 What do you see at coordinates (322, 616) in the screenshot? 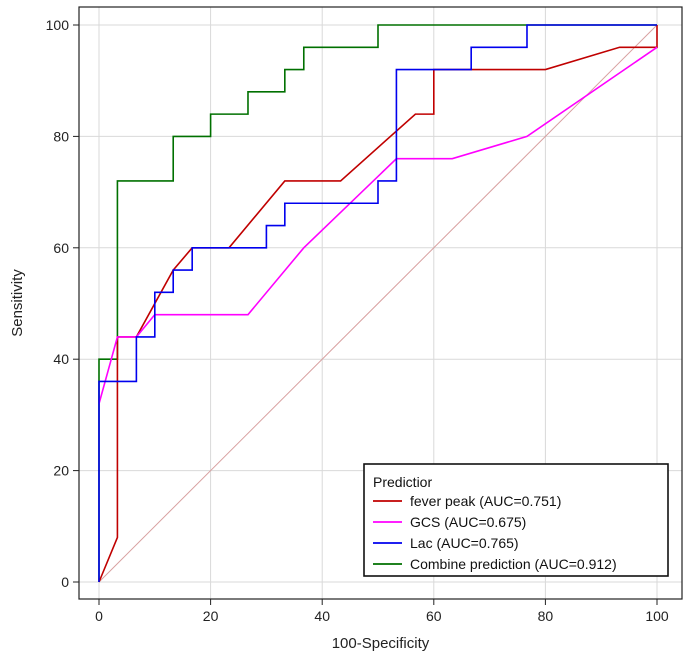
I see `x-tick-label: 40` at bounding box center [322, 616].